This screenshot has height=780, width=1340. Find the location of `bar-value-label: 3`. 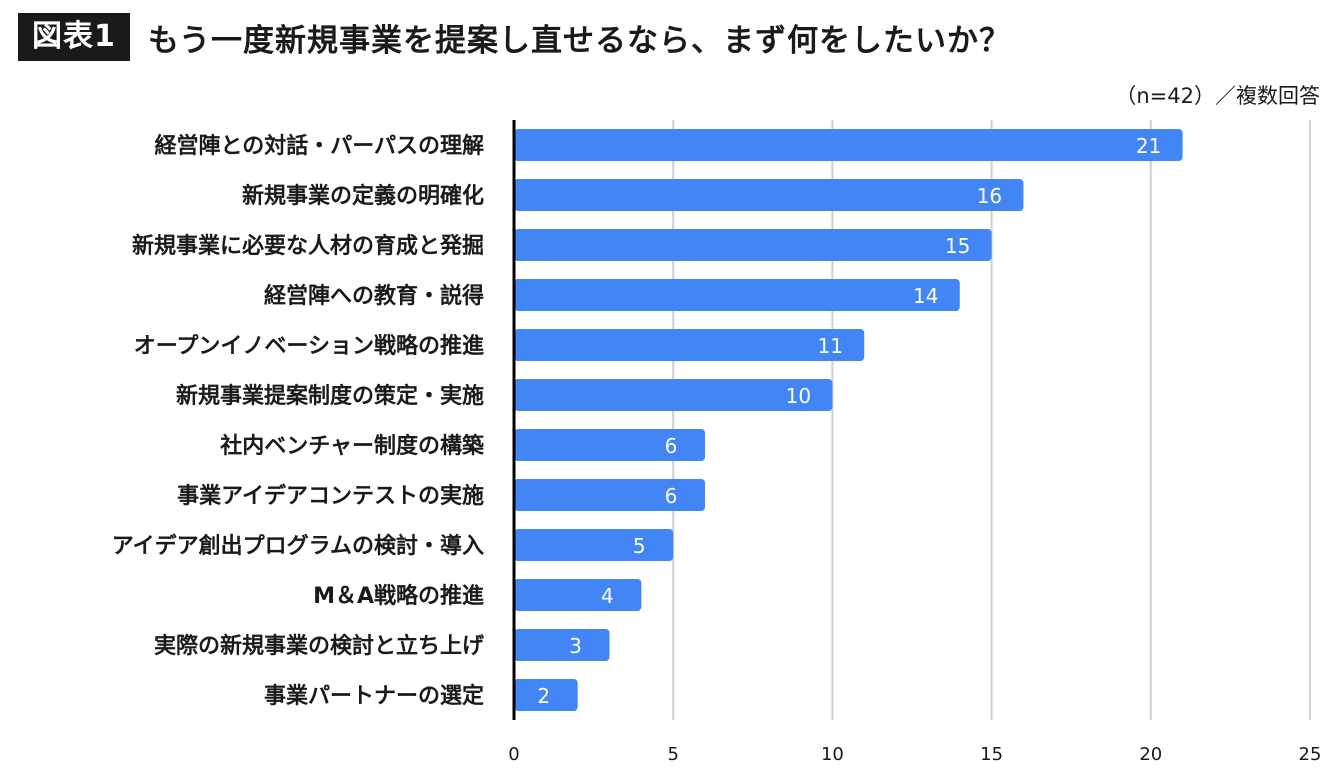

bar-value-label: 3 is located at coordinates (575, 646).